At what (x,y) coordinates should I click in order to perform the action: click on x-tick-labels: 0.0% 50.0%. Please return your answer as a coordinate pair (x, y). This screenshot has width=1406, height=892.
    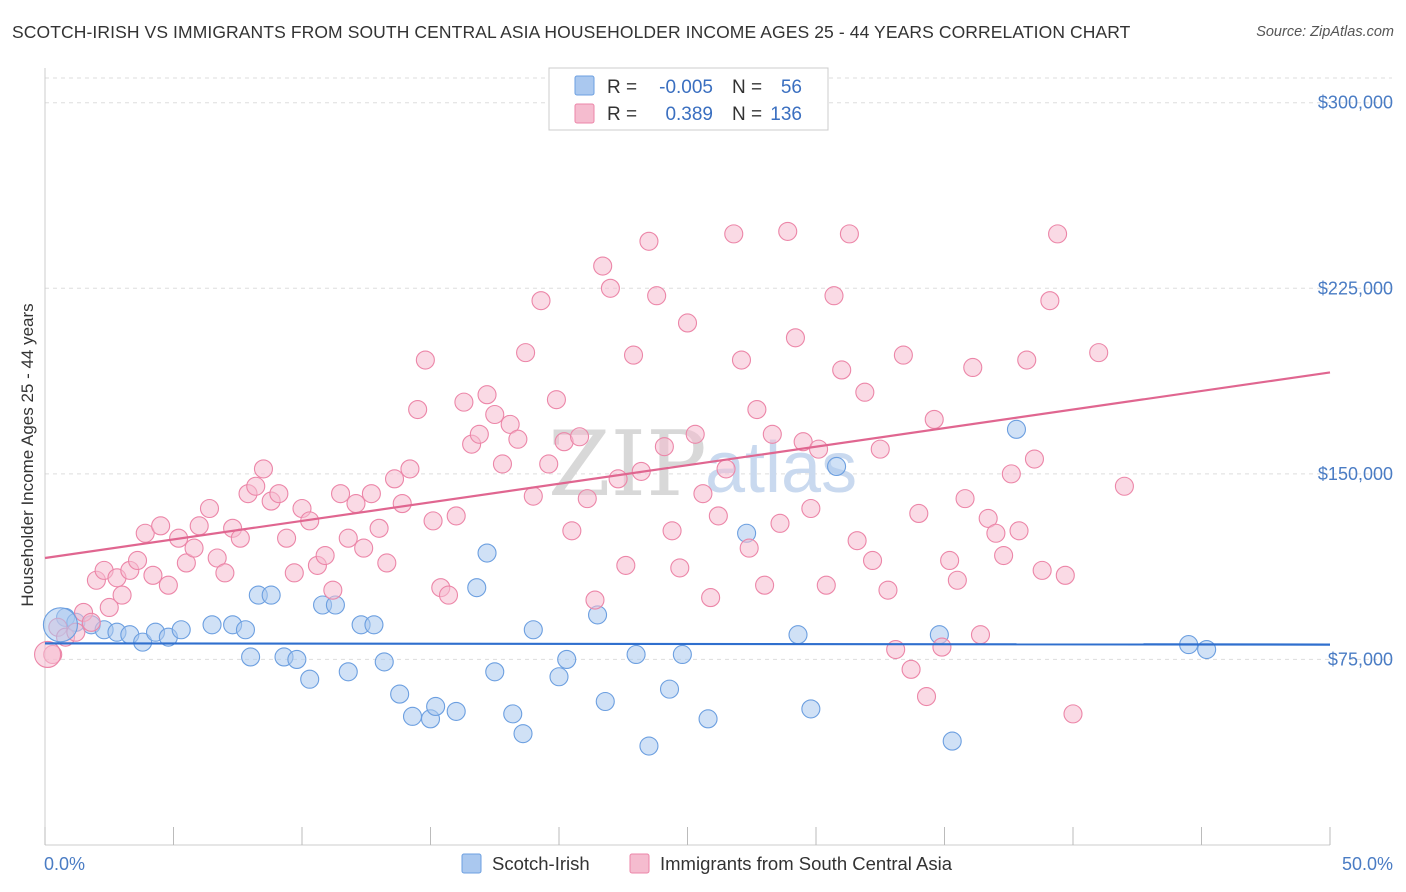
    Looking at the image, I should click on (718, 864).